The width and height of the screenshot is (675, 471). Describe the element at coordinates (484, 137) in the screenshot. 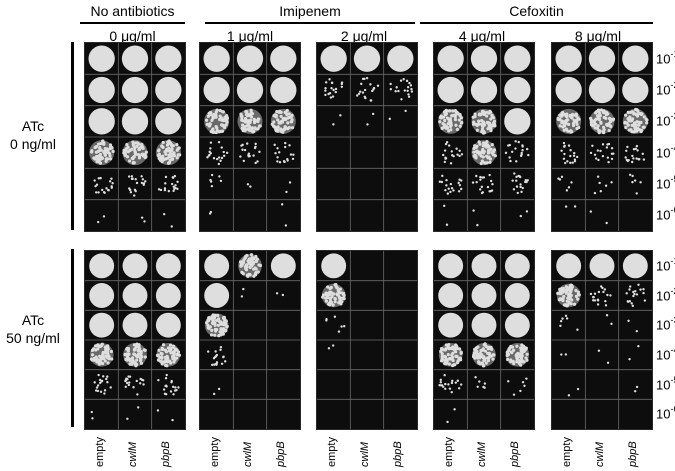

I see `plate-top-3-svg` at that location.